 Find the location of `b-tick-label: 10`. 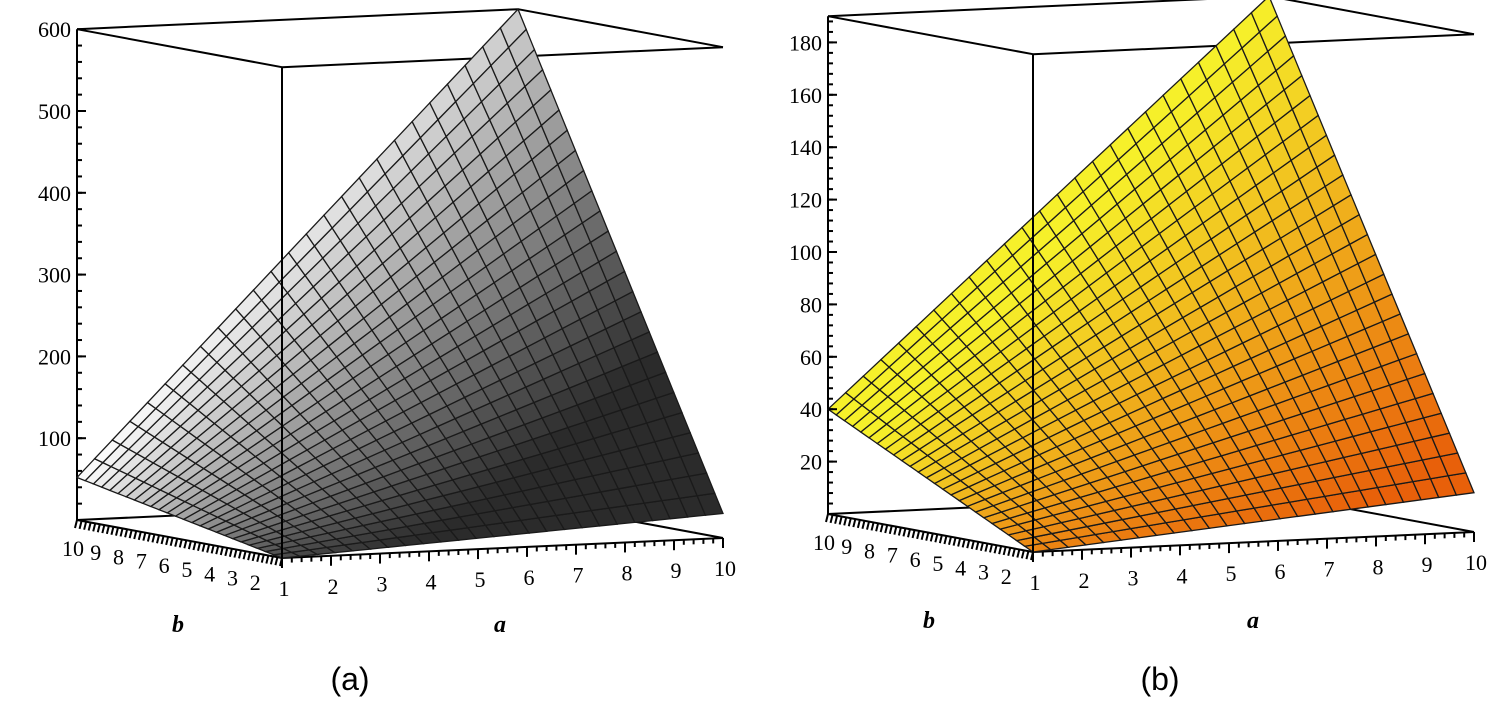

b-tick-label: 10 is located at coordinates (73, 548).